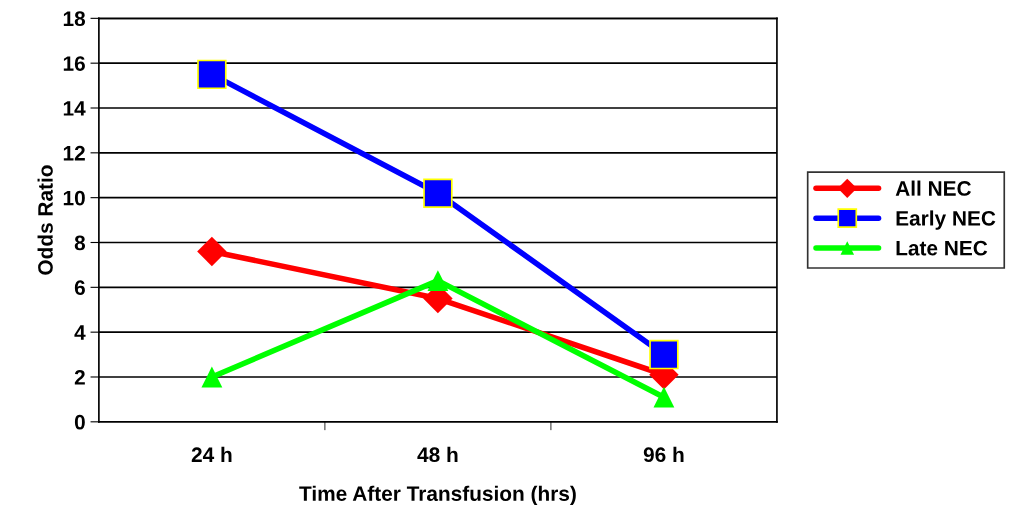  Describe the element at coordinates (74, 198) in the screenshot. I see `y-tick-label: 10` at that location.